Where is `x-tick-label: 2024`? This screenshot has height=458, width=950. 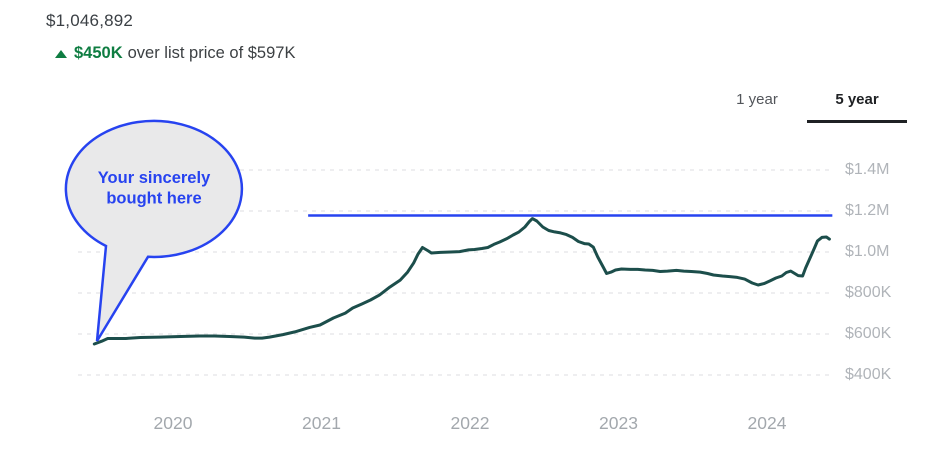
x-tick-label: 2024 is located at coordinates (767, 423).